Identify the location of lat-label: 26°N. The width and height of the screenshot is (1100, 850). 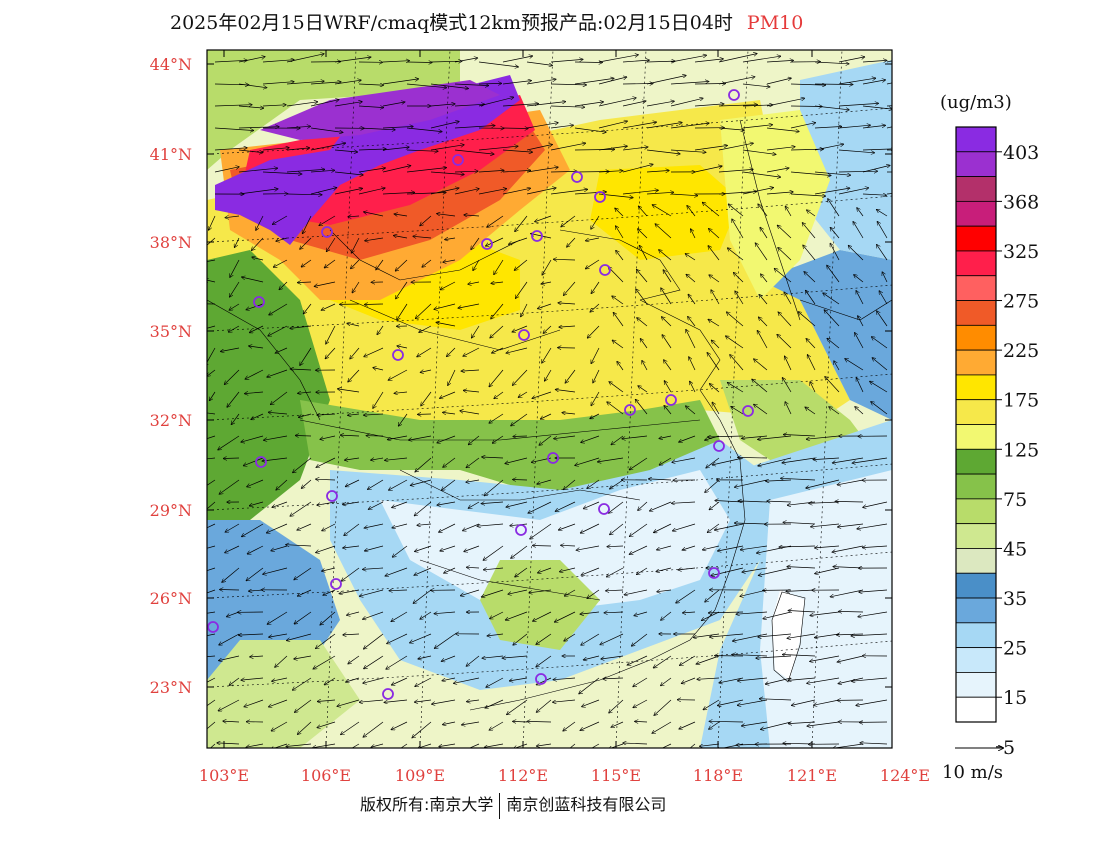
(171, 598).